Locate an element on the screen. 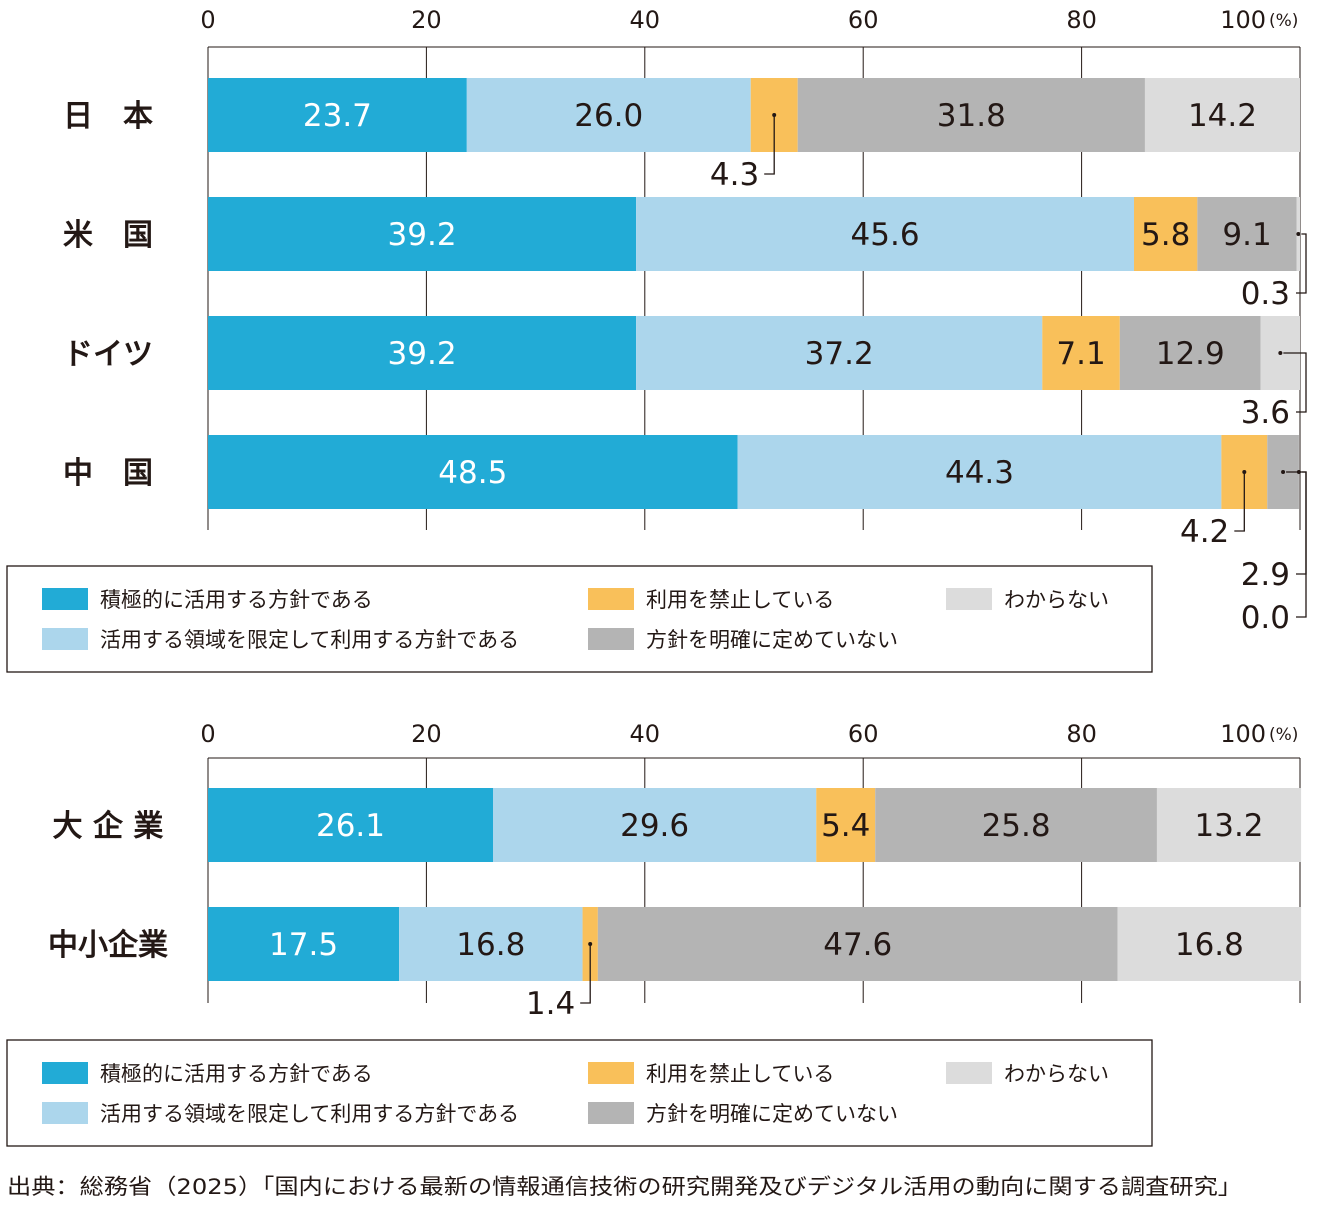 The image size is (1318, 1205). data-label: 7.1 is located at coordinates (1080, 354).